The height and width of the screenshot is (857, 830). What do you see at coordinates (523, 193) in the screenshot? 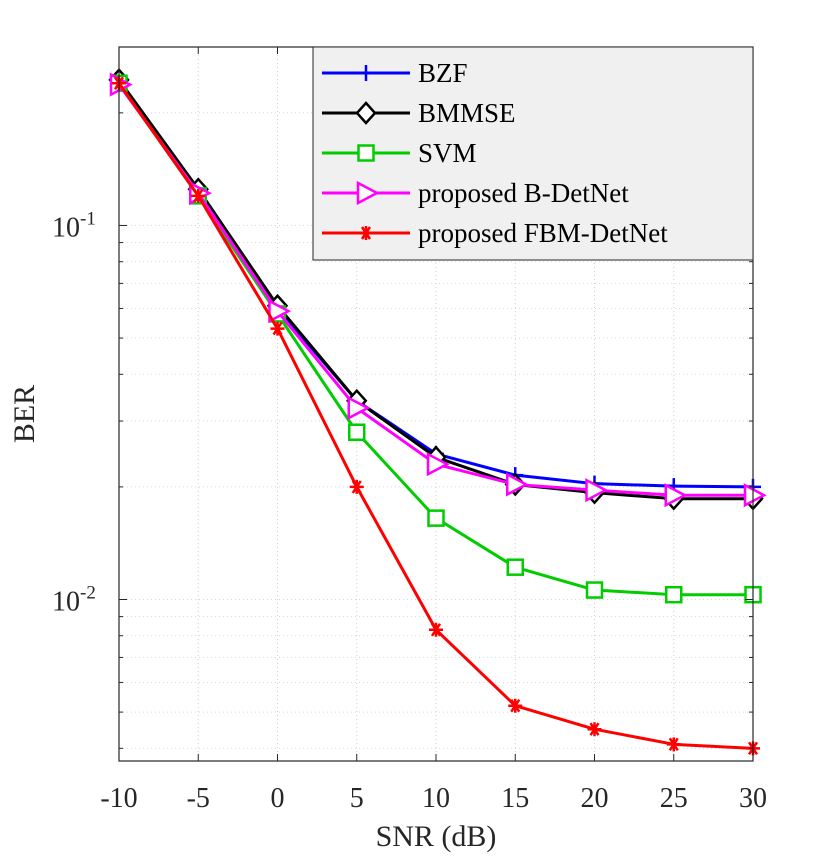
I see `legend-label: proposed B-DetNet` at bounding box center [523, 193].